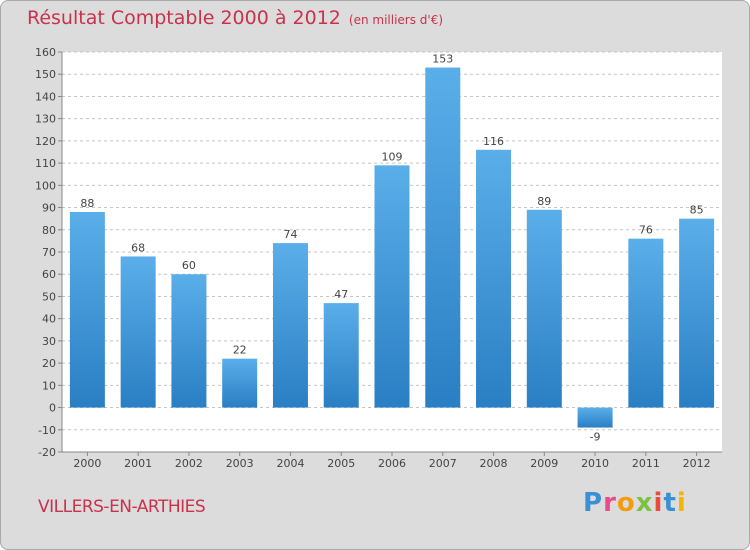 The image size is (750, 550). What do you see at coordinates (87, 463) in the screenshot?
I see `x-tick-label: 2000` at bounding box center [87, 463].